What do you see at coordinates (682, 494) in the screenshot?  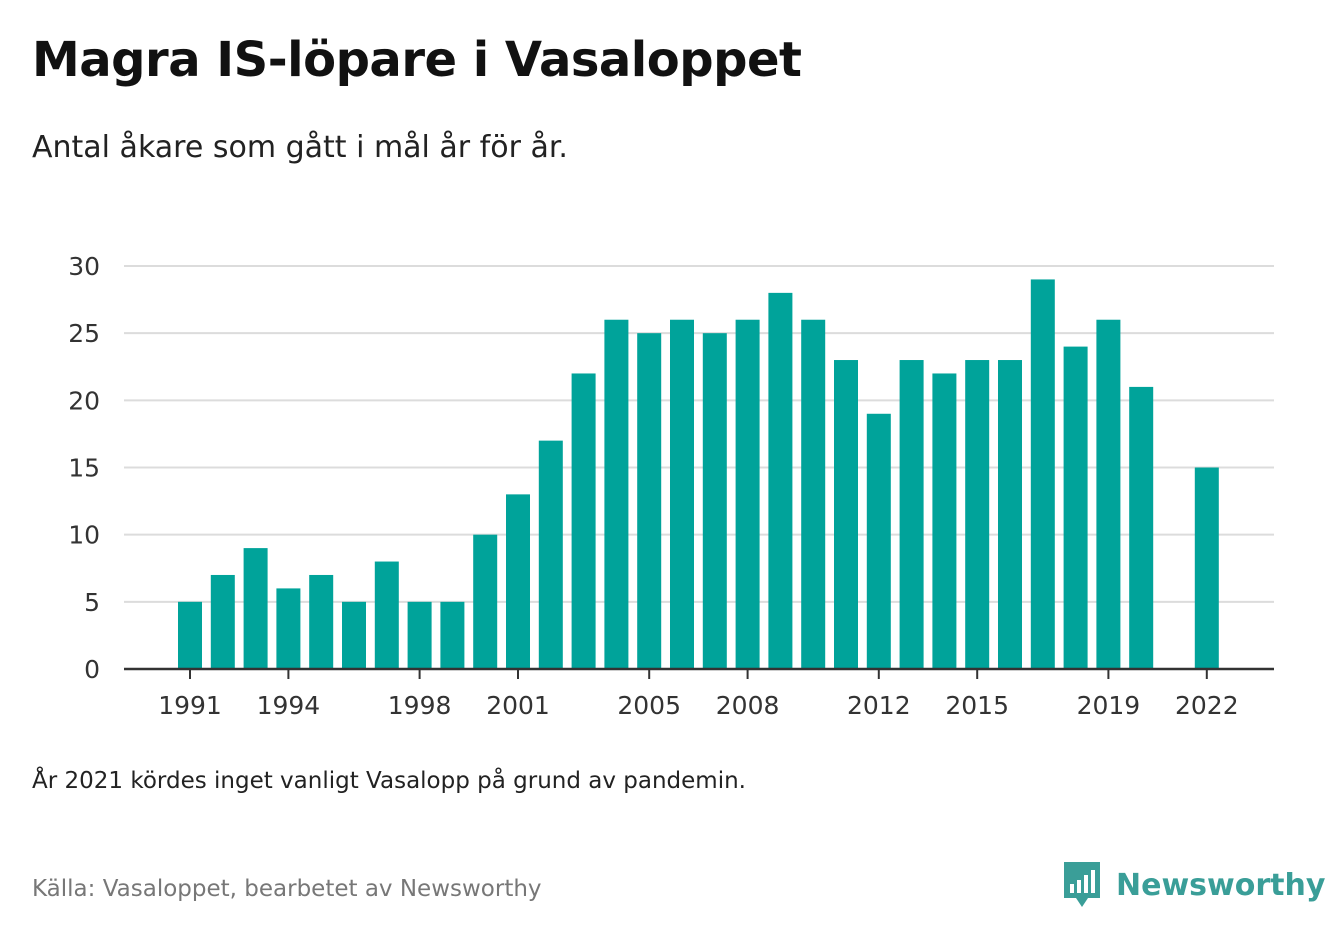 I see `bar-2006` at bounding box center [682, 494].